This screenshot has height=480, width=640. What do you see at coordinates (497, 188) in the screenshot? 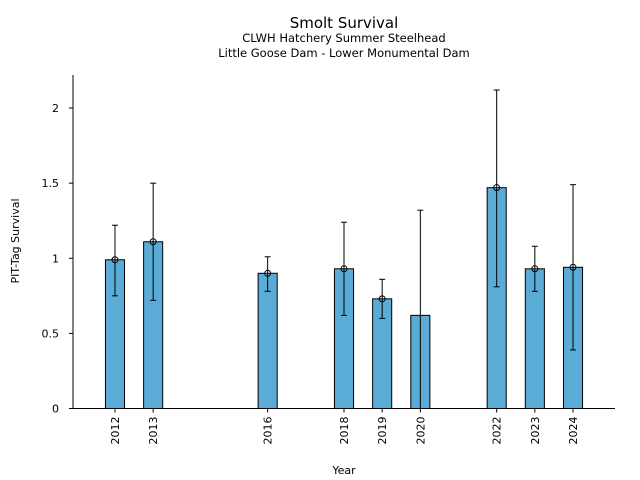
I see `point-marker-2022` at bounding box center [497, 188].